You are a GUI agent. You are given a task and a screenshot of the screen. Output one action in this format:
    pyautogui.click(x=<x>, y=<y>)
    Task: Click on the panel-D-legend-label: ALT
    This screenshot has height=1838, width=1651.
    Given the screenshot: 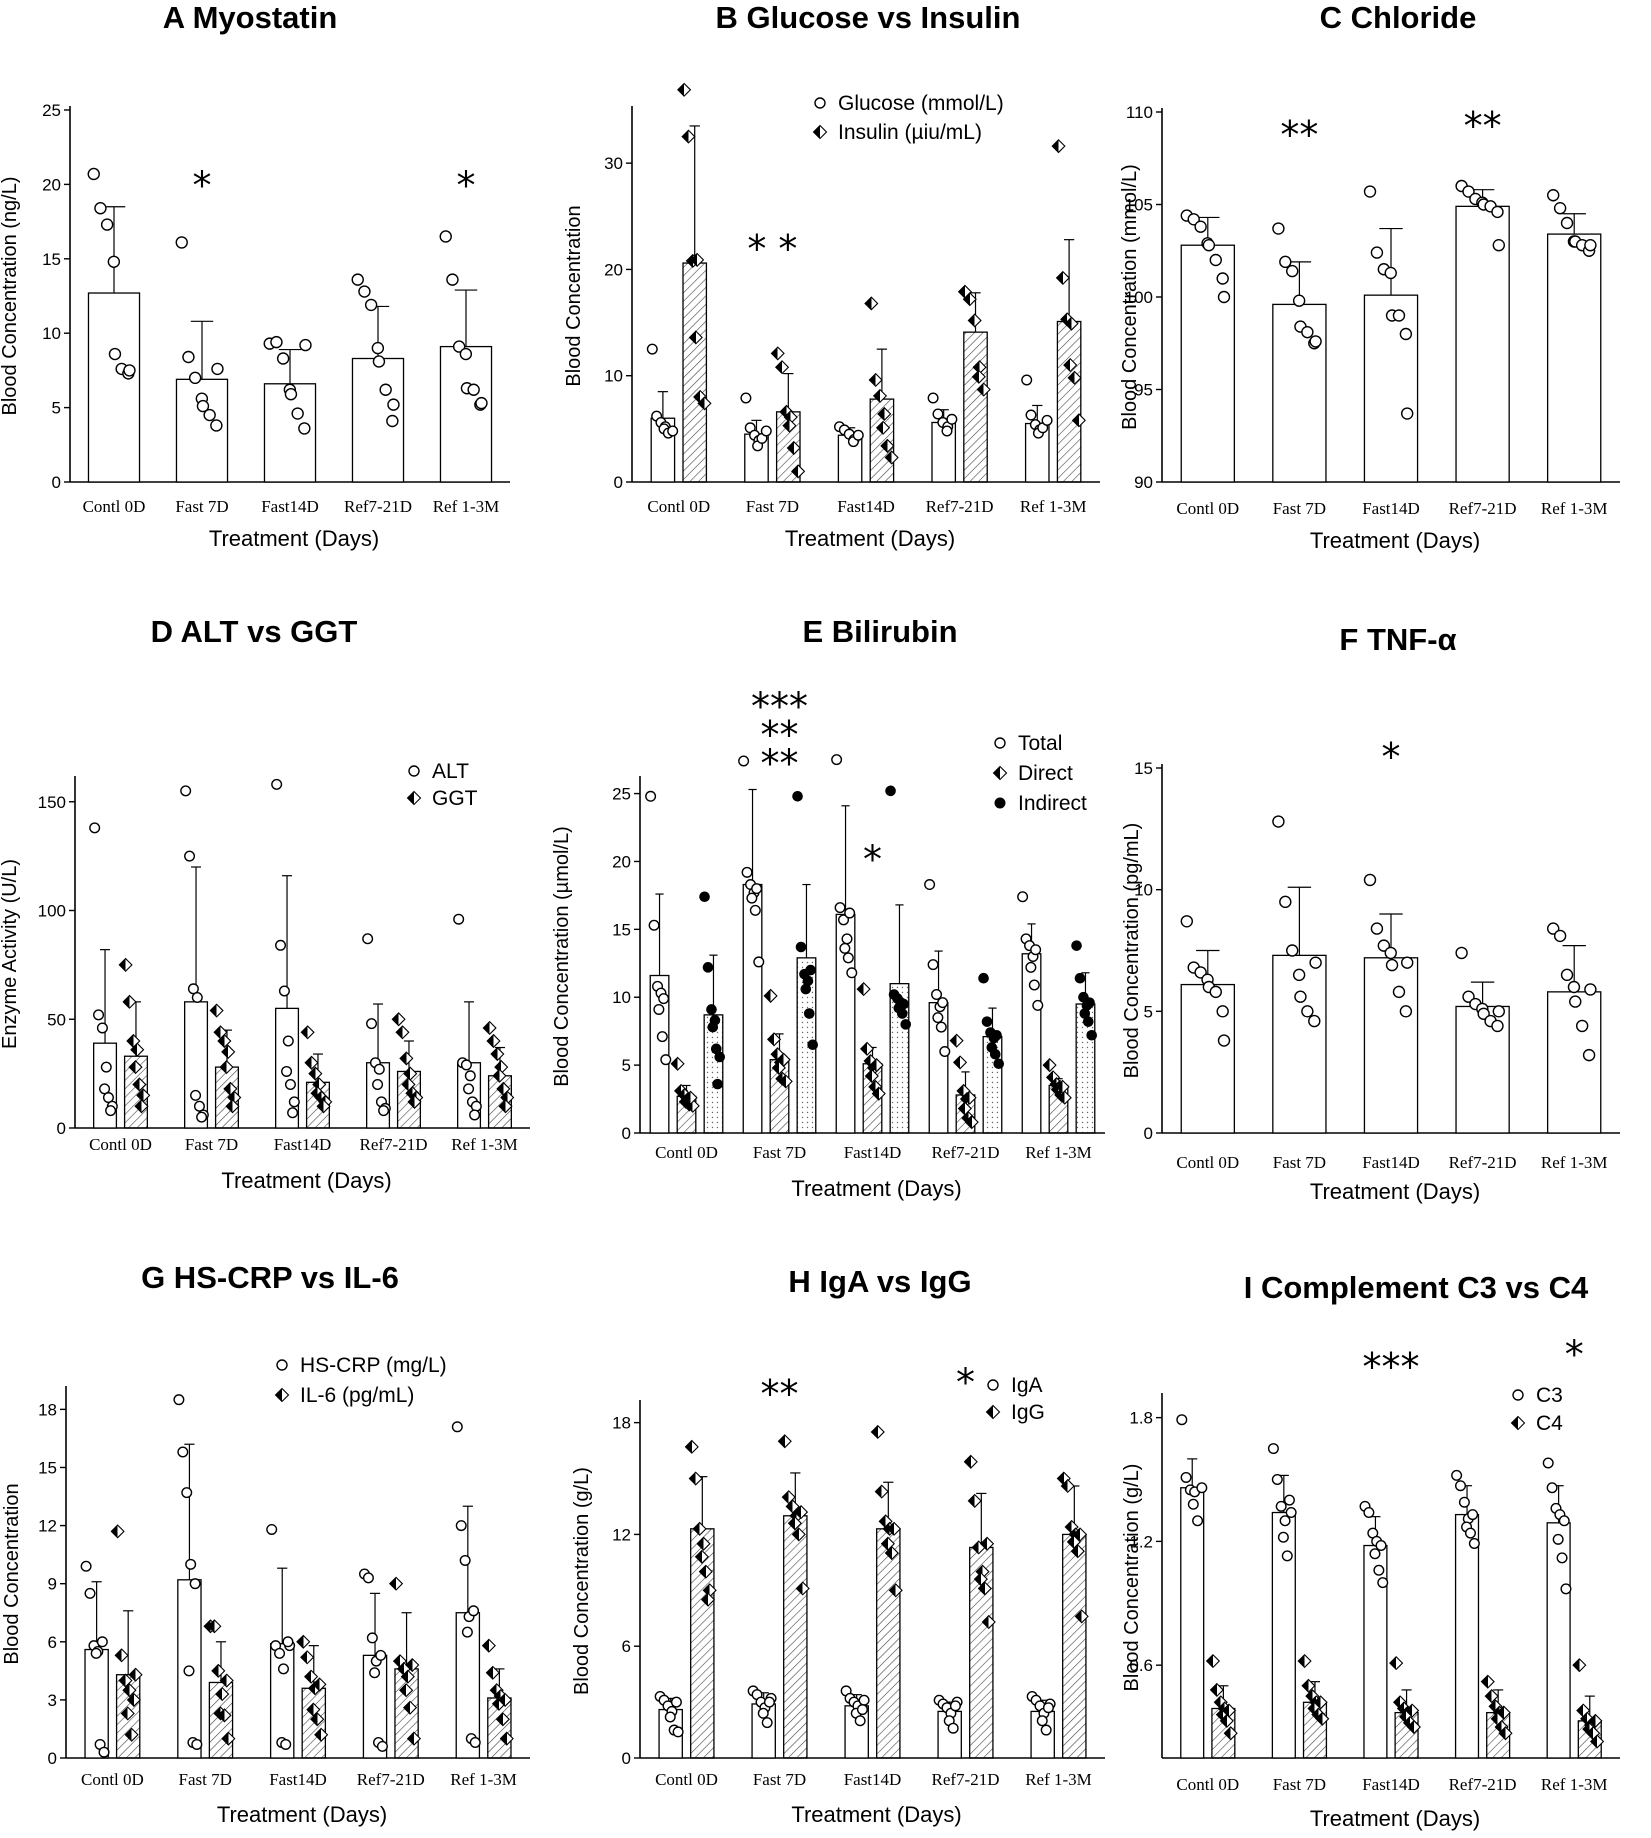 What is the action you would take?
    pyautogui.click(x=450, y=771)
    